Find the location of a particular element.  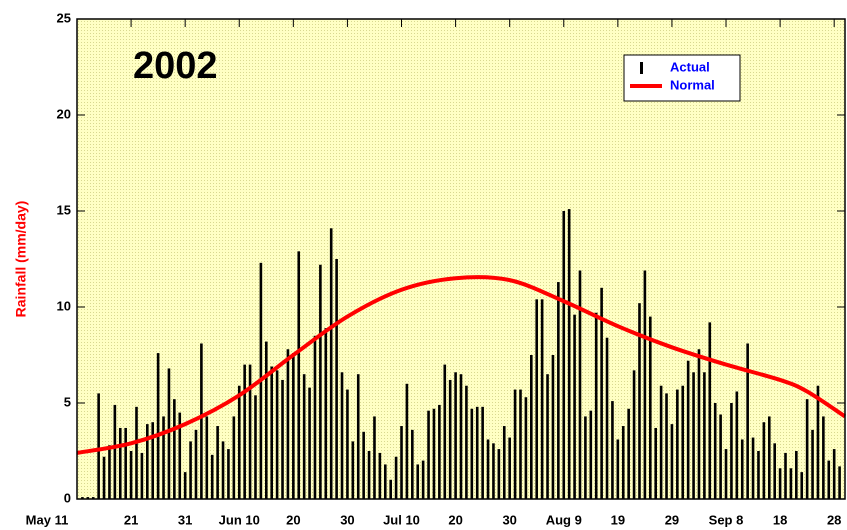

legend-swatch is located at coordinates (641, 68).